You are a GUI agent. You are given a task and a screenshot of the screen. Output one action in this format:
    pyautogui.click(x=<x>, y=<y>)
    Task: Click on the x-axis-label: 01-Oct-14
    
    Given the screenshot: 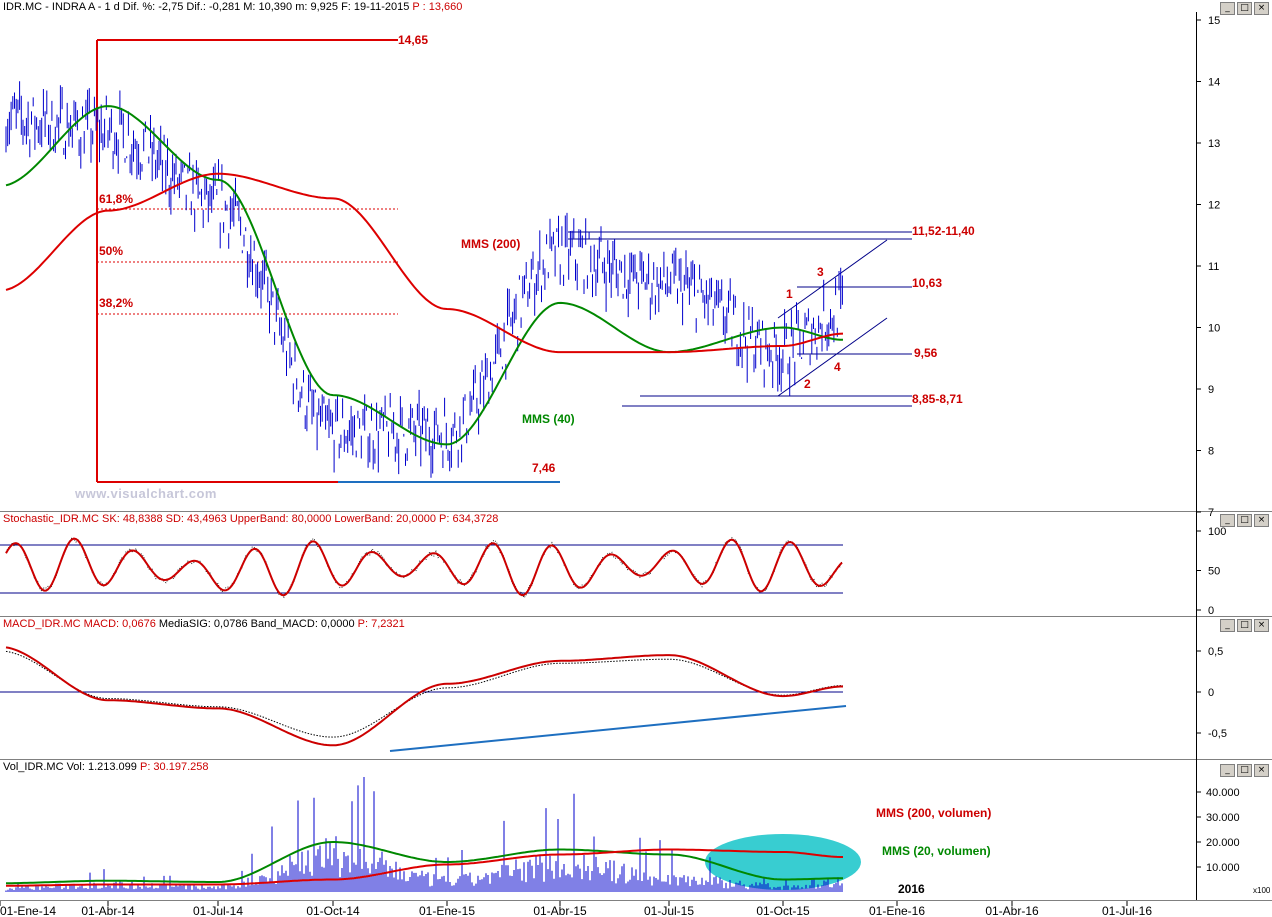 What is the action you would take?
    pyautogui.click(x=333, y=910)
    